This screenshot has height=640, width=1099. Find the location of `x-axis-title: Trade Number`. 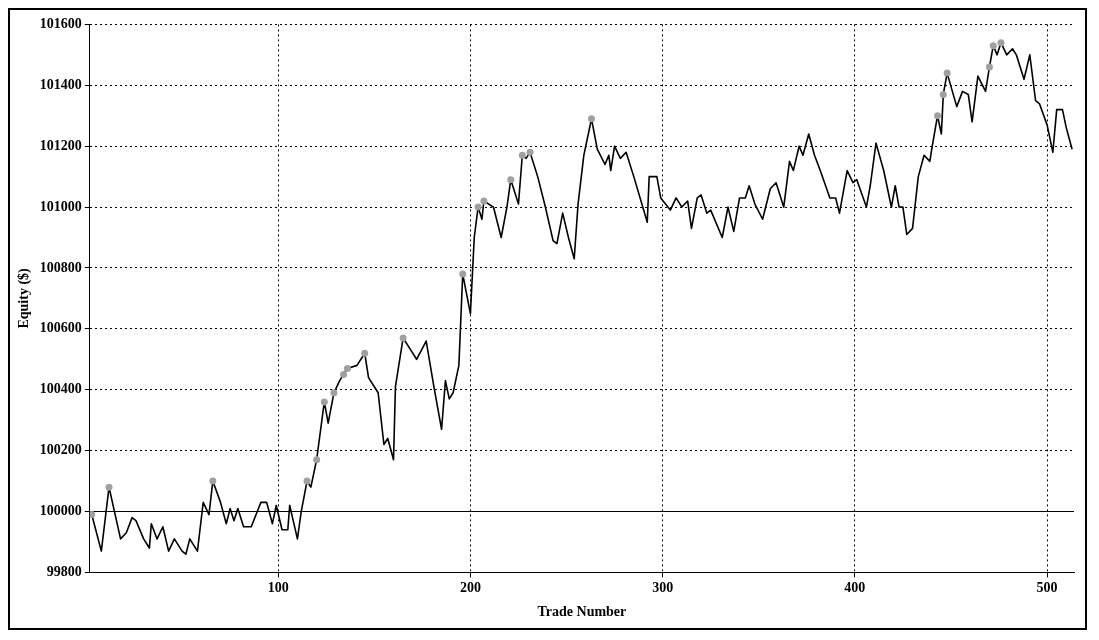

x-axis-title: Trade Number is located at coordinates (582, 612).